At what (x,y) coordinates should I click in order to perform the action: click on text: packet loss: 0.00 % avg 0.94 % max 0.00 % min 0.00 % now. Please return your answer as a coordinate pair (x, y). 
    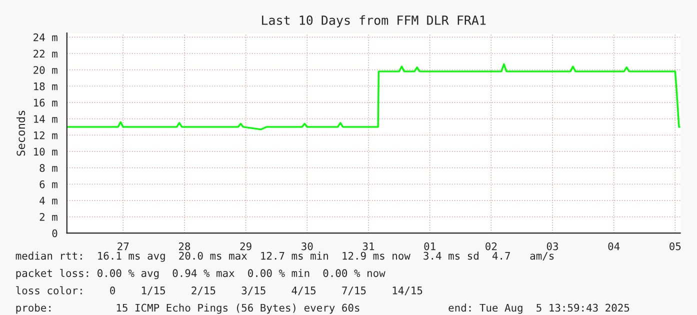
    Looking at the image, I should click on (201, 274).